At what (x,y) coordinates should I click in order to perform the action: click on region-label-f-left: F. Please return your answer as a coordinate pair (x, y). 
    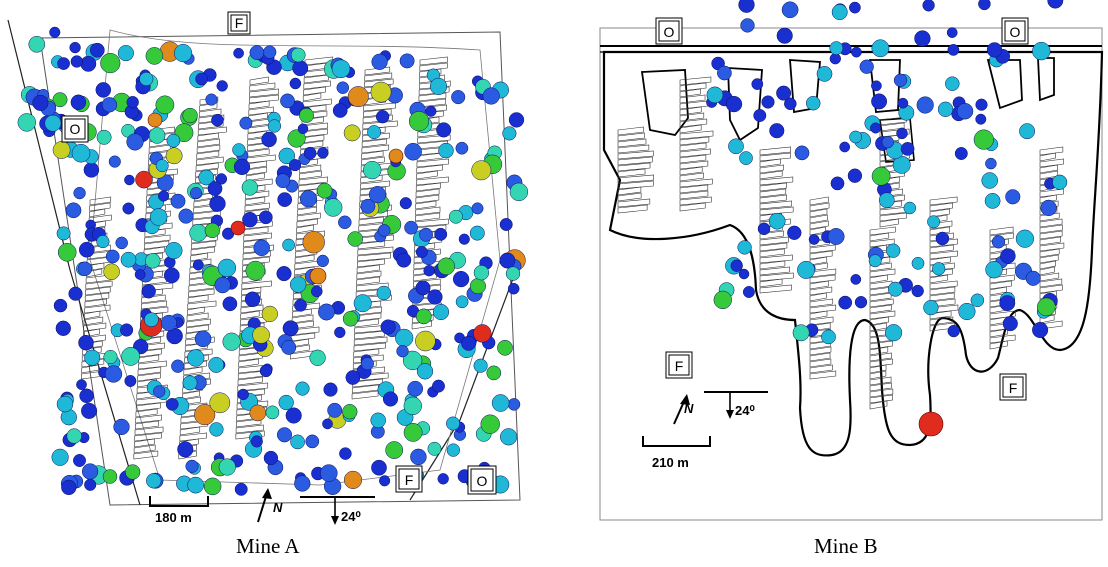
    Looking at the image, I should click on (679, 365).